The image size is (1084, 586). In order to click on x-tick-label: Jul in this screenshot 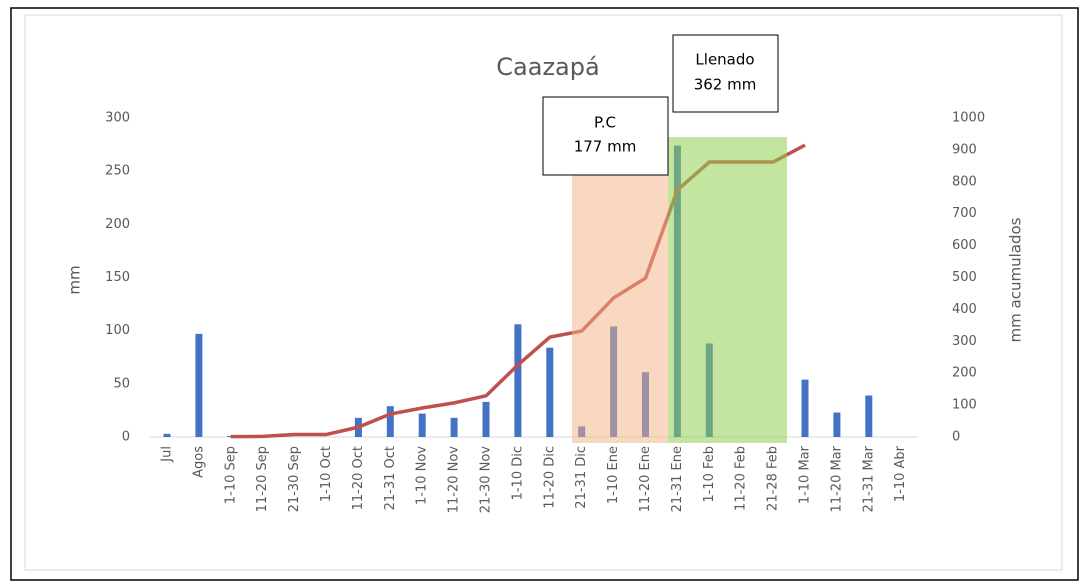, I will do `click(167, 454)`.